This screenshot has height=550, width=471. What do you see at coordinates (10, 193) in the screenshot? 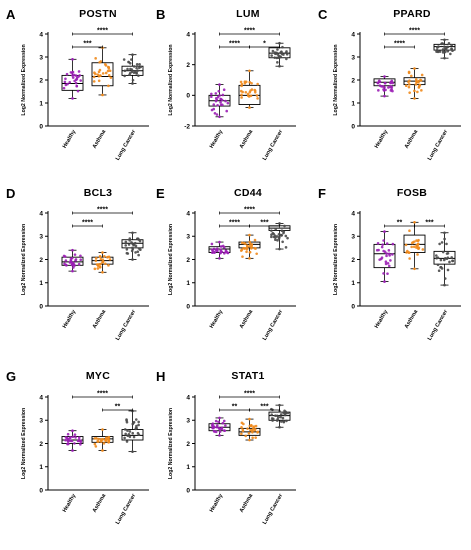
I see `panel-letter: D` at bounding box center [10, 193].